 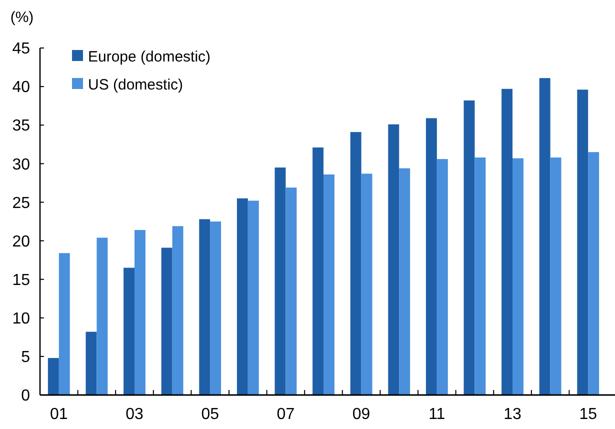 What do you see at coordinates (361, 414) in the screenshot?
I see `x-tick-label: 09` at bounding box center [361, 414].